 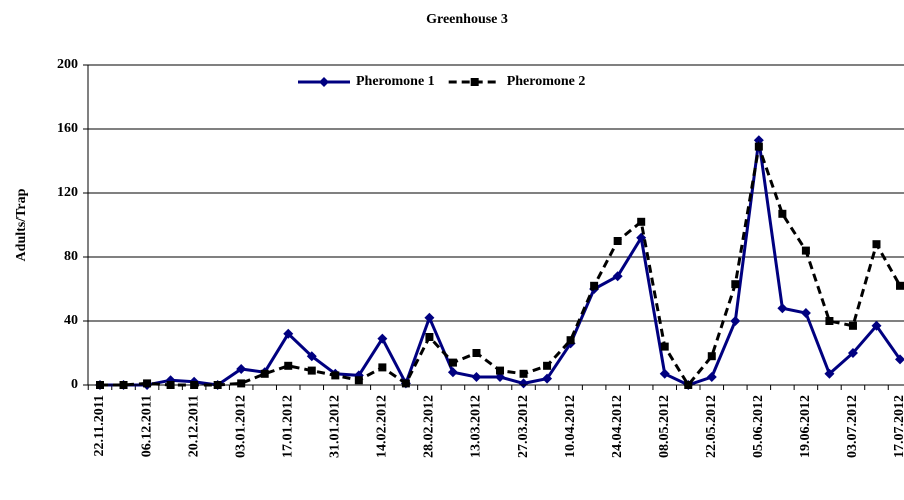 I want to click on x-tick-label: 31.01.2012, so click(x=335, y=426).